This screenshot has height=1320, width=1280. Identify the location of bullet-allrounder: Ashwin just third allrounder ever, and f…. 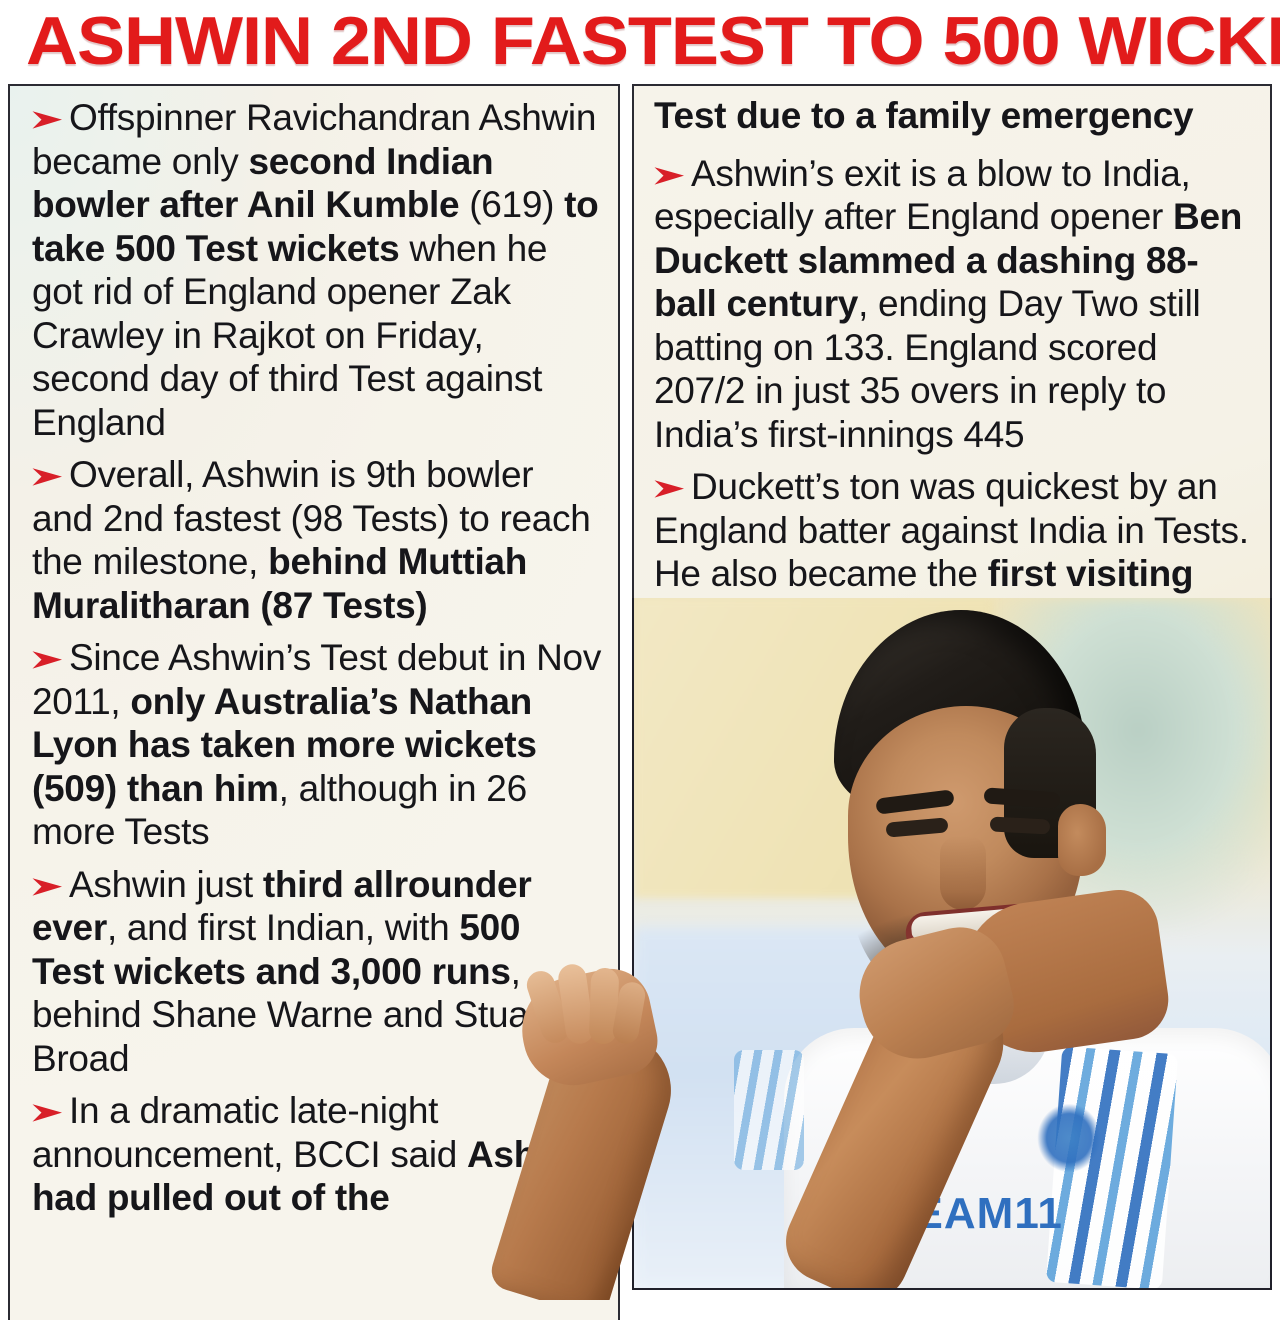
(291, 971).